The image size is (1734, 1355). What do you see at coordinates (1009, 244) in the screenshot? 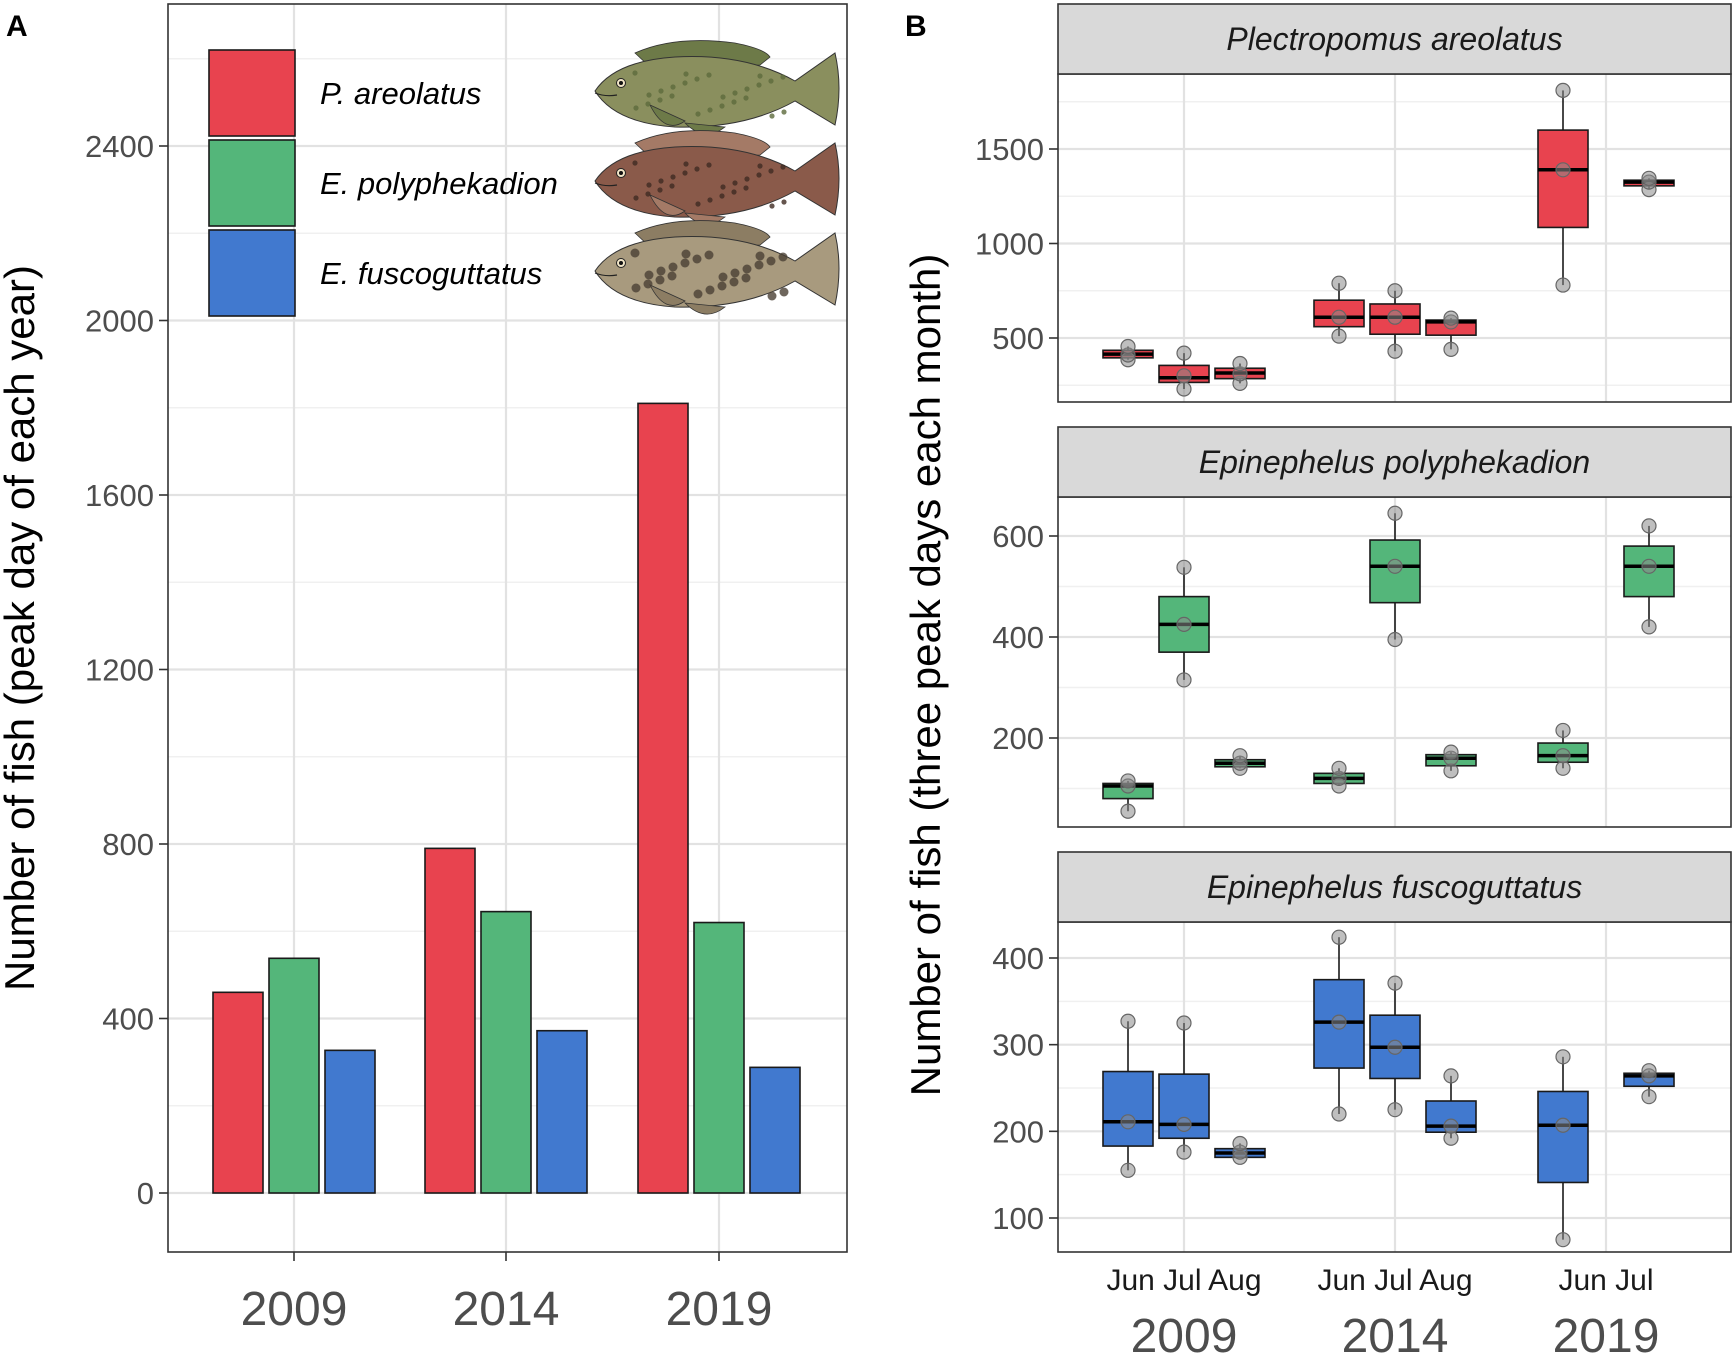
I see `facet-ytick-label-1000: 1000` at bounding box center [1009, 244].